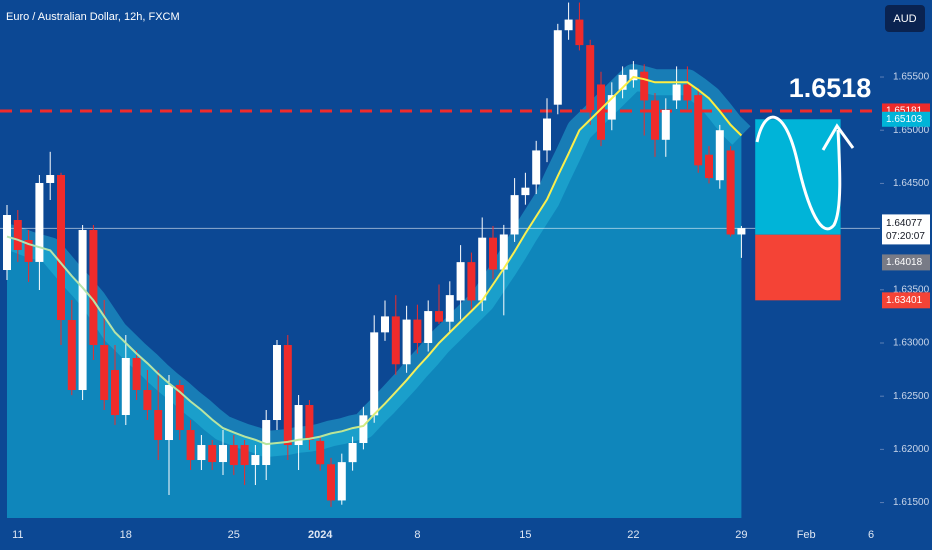 The width and height of the screenshot is (932, 550). What do you see at coordinates (904, 223) in the screenshot?
I see `last-price-label: 1.64077` at bounding box center [904, 223].